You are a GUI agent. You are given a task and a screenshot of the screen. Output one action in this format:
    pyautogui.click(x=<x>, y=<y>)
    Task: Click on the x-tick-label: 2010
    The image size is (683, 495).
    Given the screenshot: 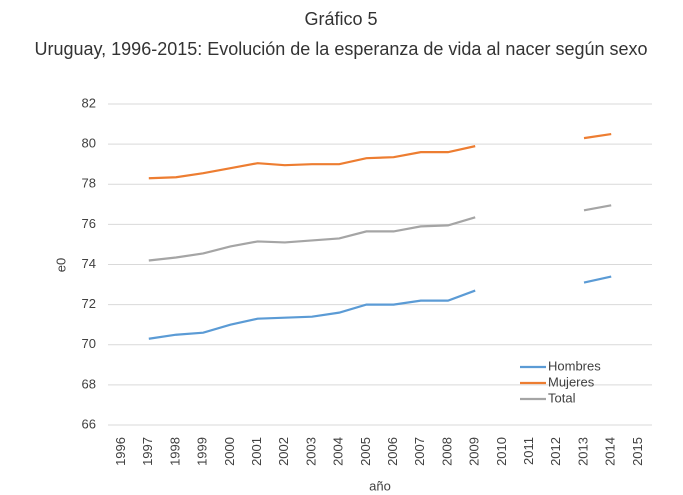 What is the action you would take?
    pyautogui.click(x=501, y=451)
    